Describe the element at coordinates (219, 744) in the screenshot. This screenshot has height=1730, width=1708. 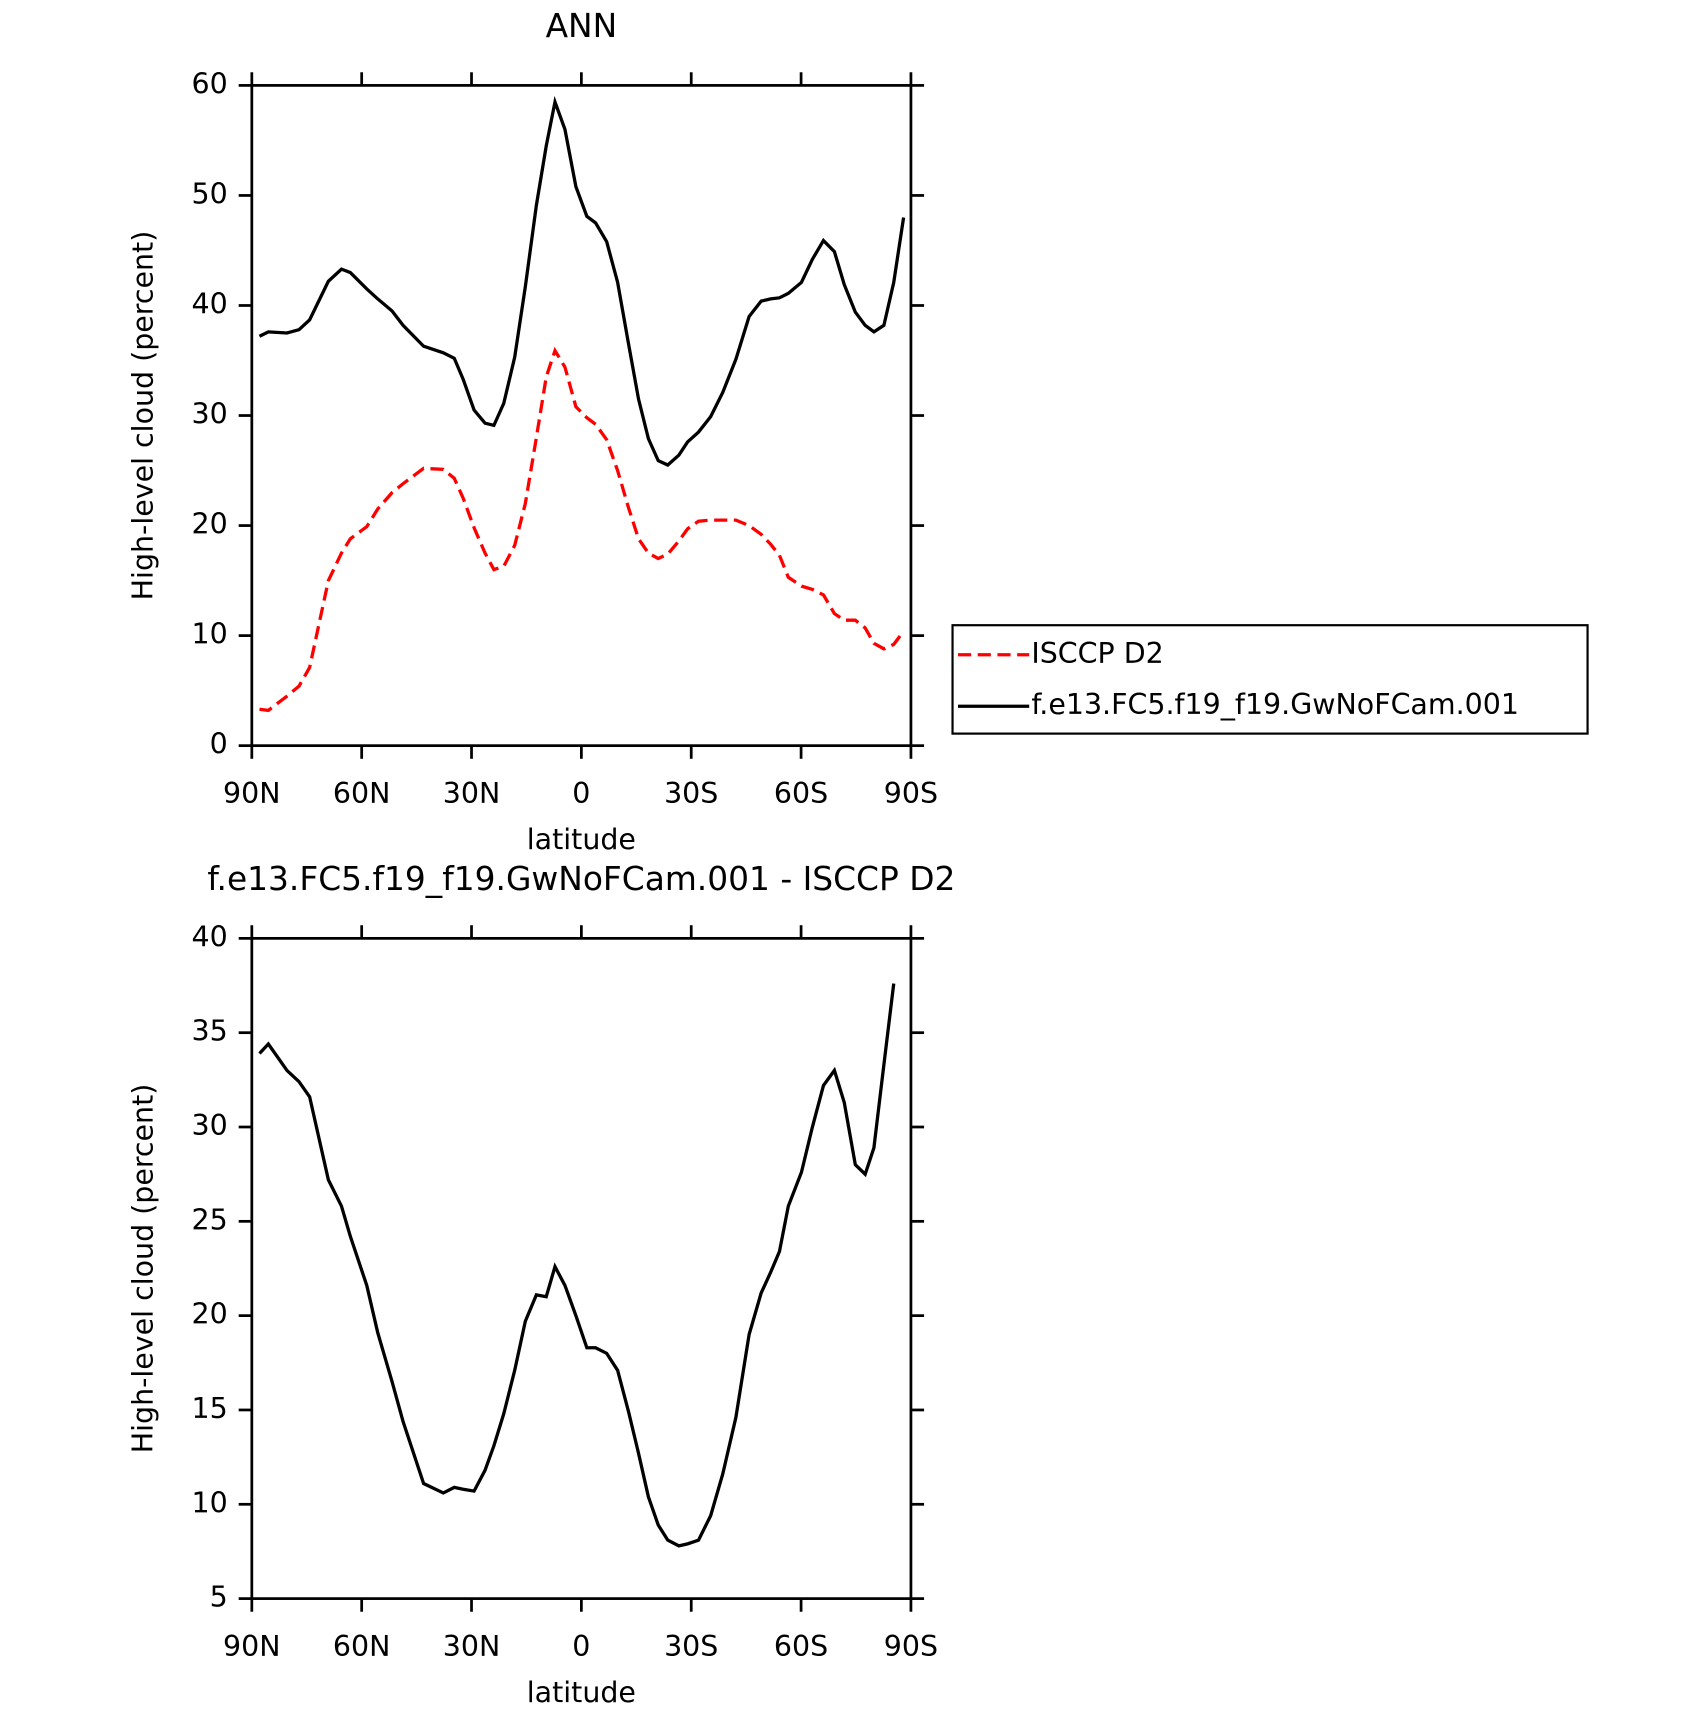
I see `y-tick-label: 0` at that location.